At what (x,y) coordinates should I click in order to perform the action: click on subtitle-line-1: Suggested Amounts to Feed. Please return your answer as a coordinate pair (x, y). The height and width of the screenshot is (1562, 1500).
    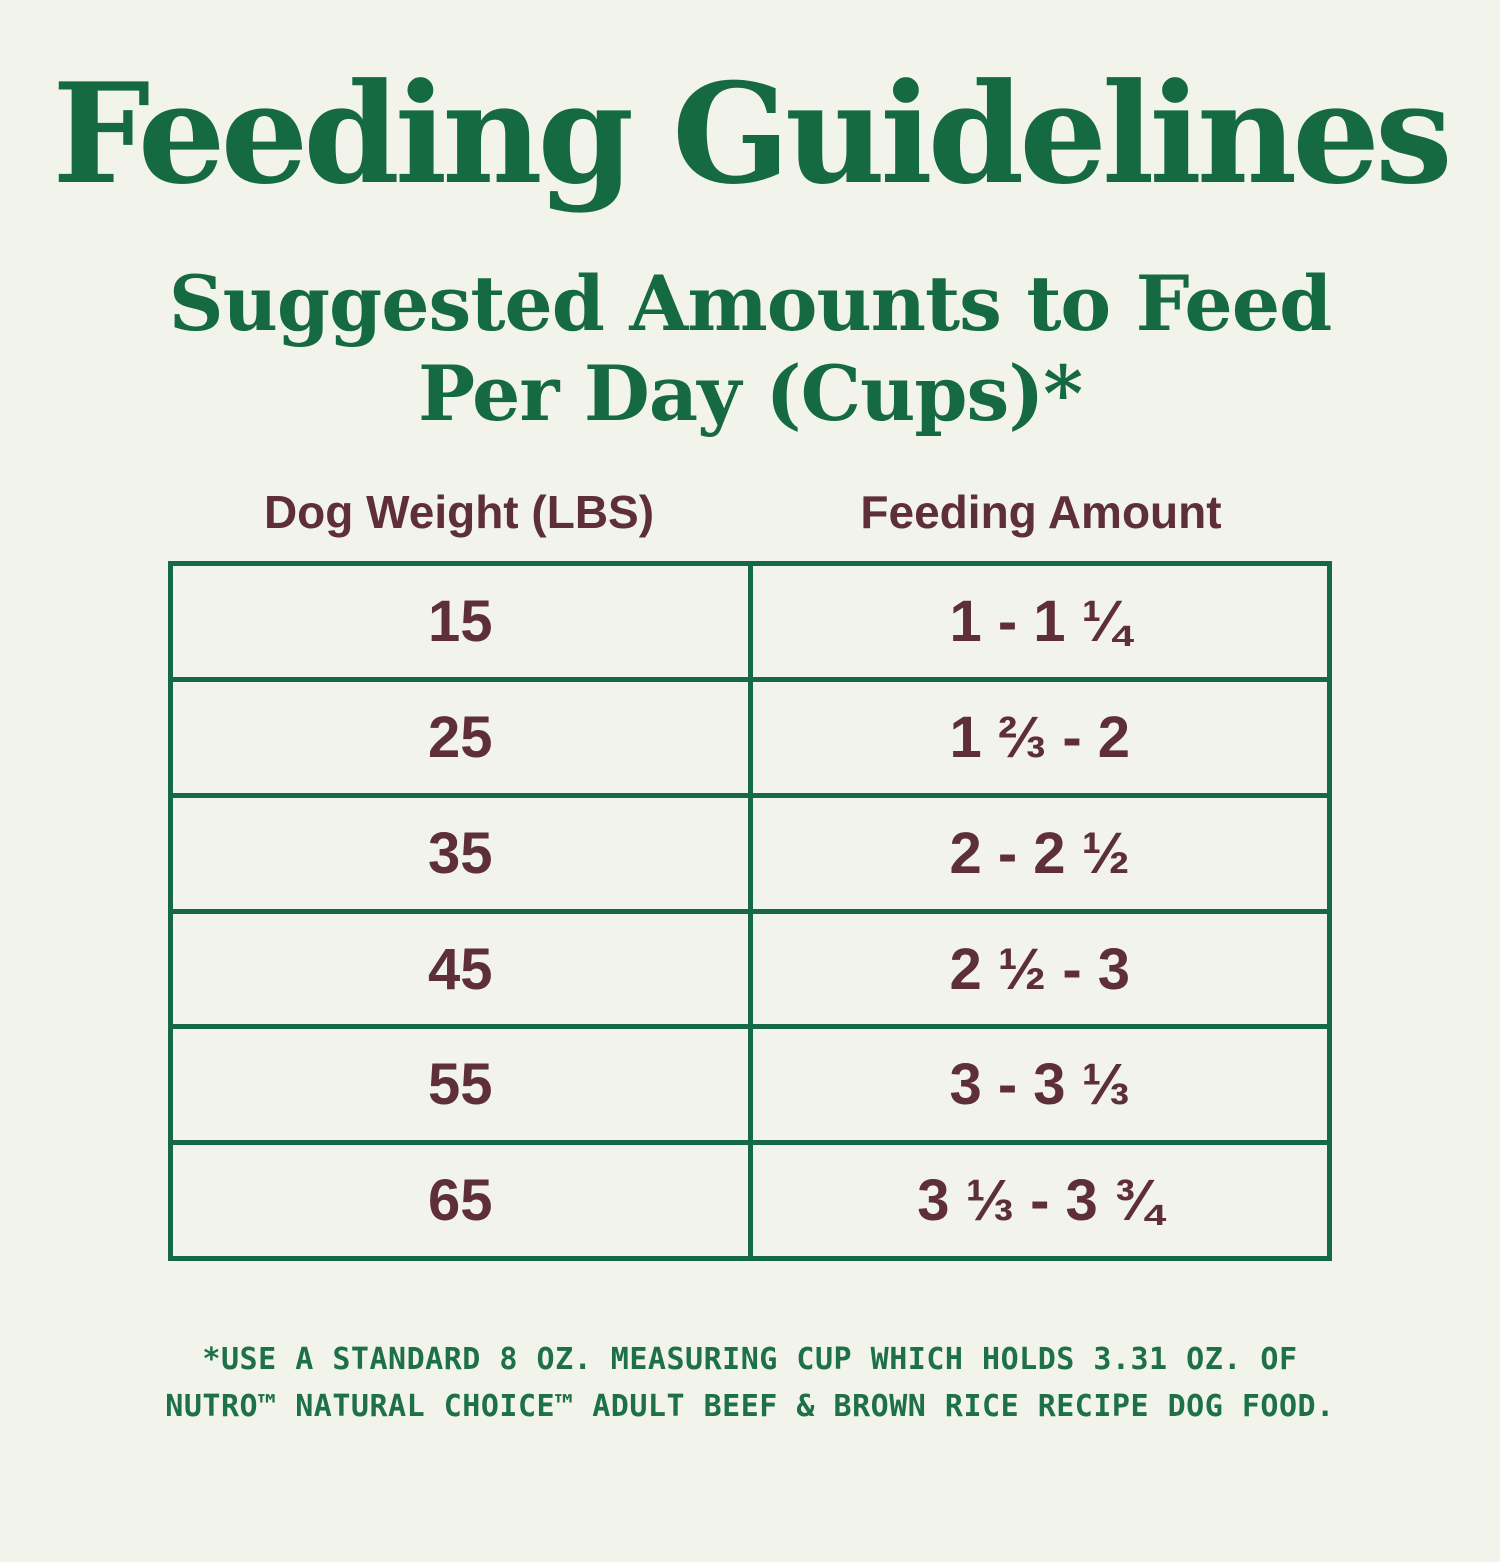
    Looking at the image, I should click on (750, 303).